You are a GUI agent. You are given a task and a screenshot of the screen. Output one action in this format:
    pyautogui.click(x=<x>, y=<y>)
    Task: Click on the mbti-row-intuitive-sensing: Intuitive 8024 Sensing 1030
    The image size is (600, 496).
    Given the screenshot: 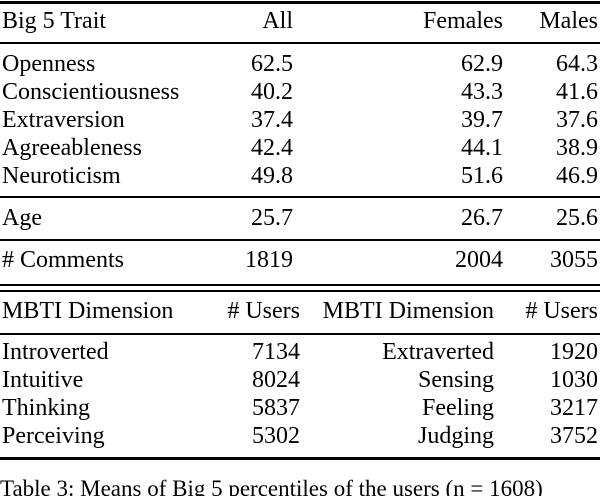 What is the action you would take?
    pyautogui.click(x=300, y=380)
    